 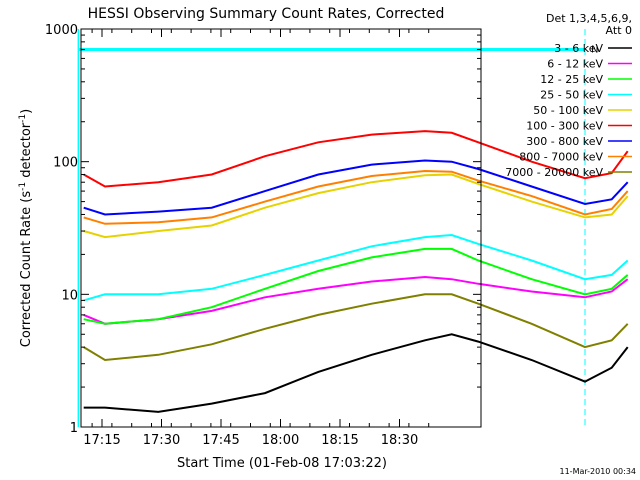 What do you see at coordinates (101, 440) in the screenshot?
I see `x-tick-label: 17:15` at bounding box center [101, 440].